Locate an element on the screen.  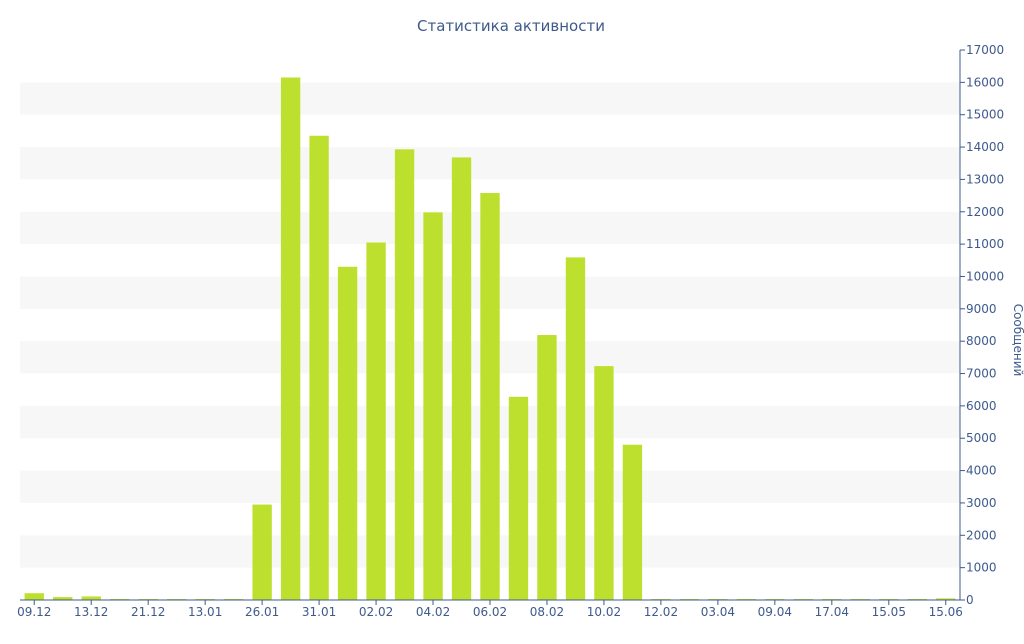
y-tick-label: 11000 is located at coordinates (985, 244).